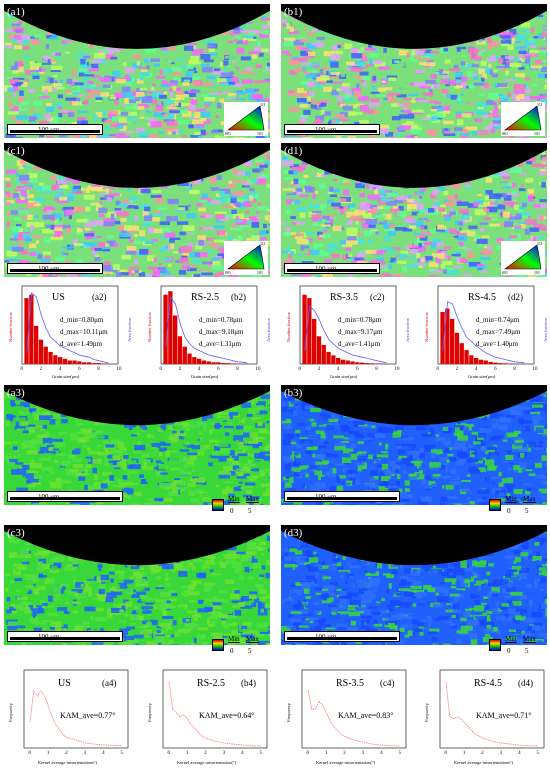  Describe the element at coordinates (376, 369) in the screenshot. I see `tick-label: 8` at that location.